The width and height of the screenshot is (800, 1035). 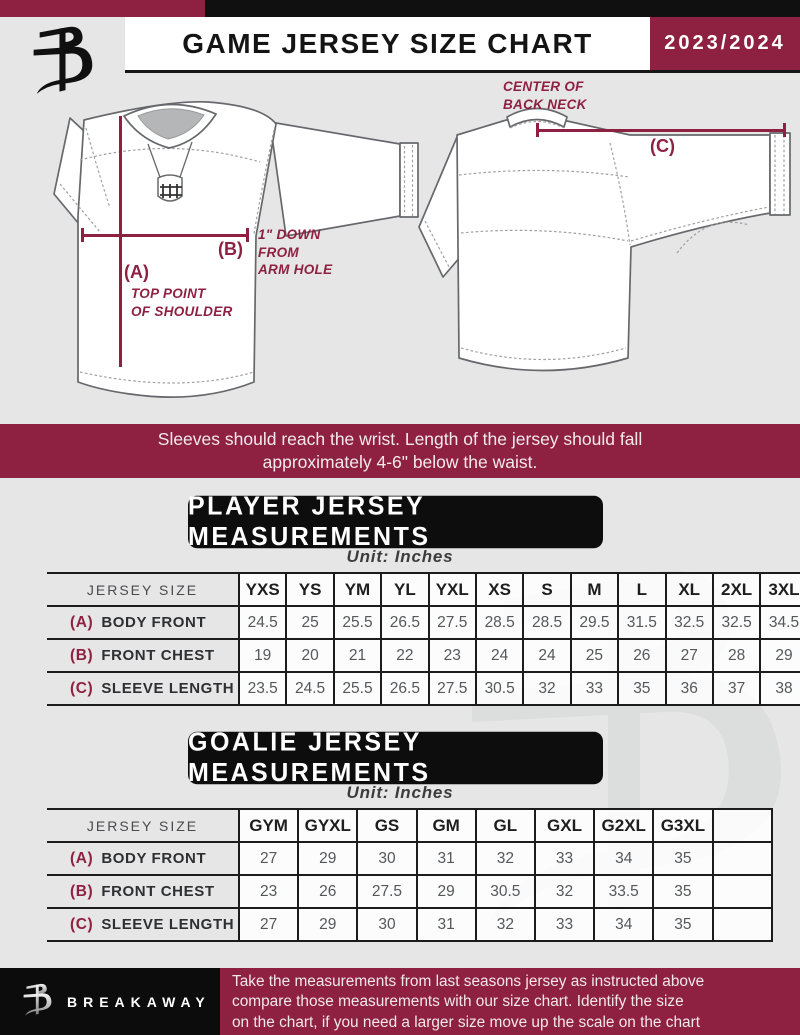 I want to click on size-column-header: GXL, so click(x=564, y=825).